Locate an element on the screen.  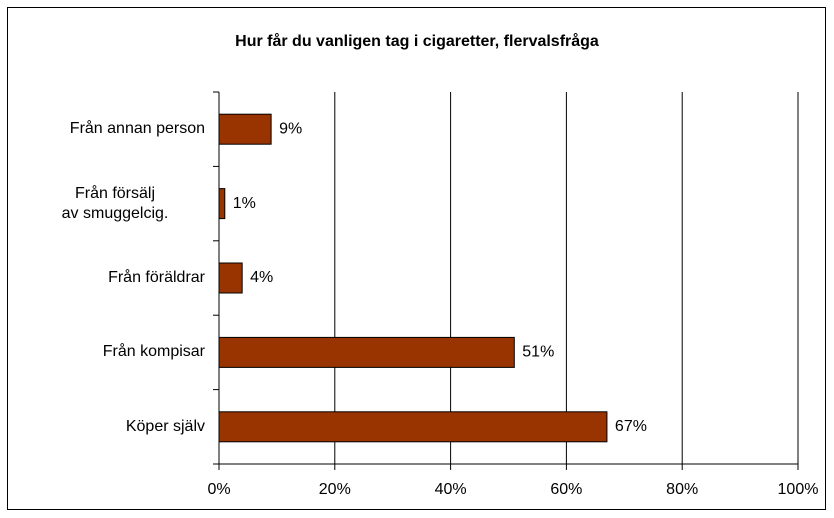
y-tick-label-box: Från föräldrar is located at coordinates (110, 278).